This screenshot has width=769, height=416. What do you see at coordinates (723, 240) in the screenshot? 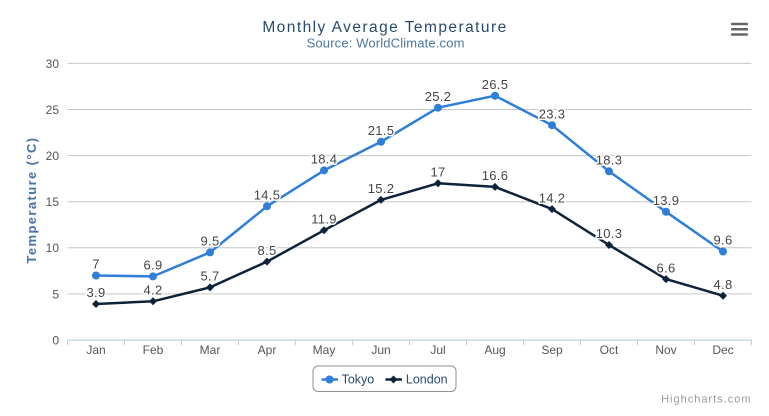
I see `svg-text: 9.6` at bounding box center [723, 240].